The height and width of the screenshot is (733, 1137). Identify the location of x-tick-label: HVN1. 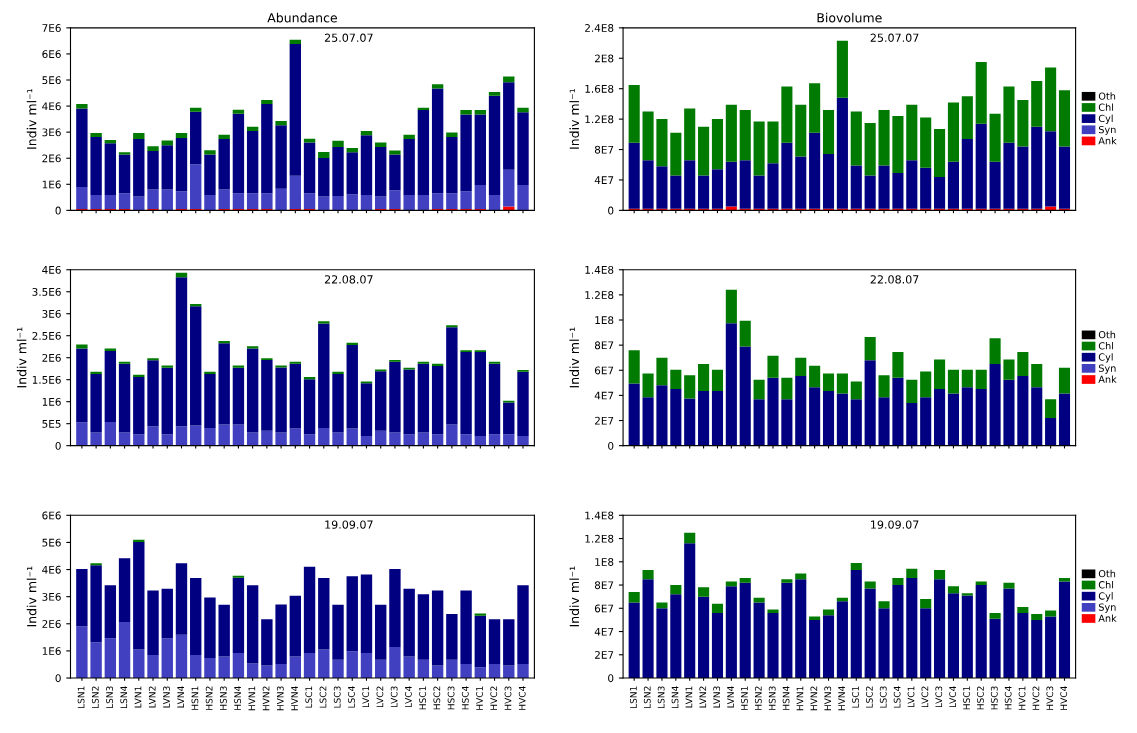
(252, 698).